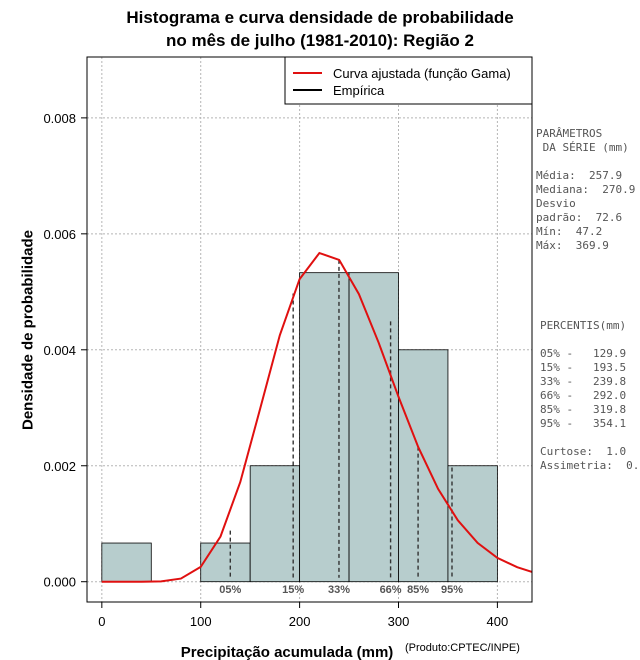 The width and height of the screenshot is (640, 660). Describe the element at coordinates (230, 590) in the screenshot. I see `percentile-label: 05%` at that location.